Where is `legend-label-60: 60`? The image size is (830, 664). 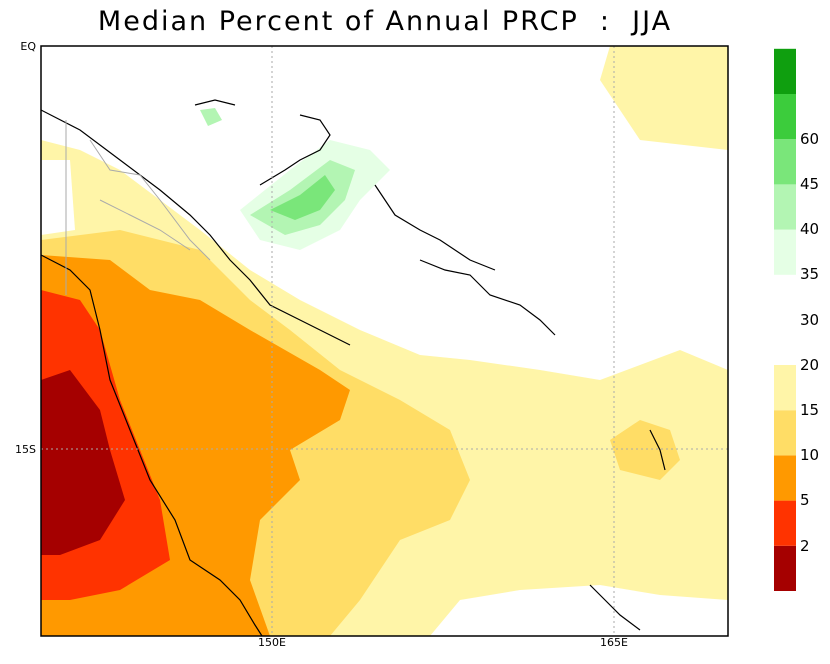
legend-label-60: 60 is located at coordinates (810, 139).